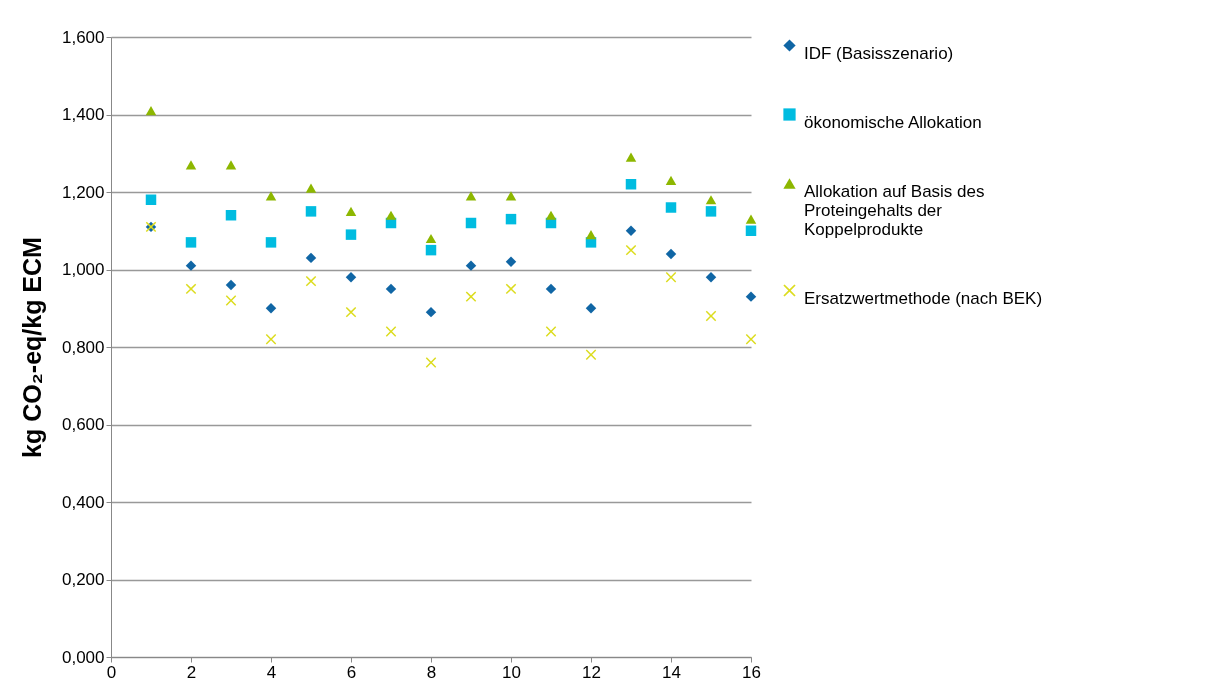 The image size is (1215, 699). I want to click on x-tick-label: 6, so click(351, 672).